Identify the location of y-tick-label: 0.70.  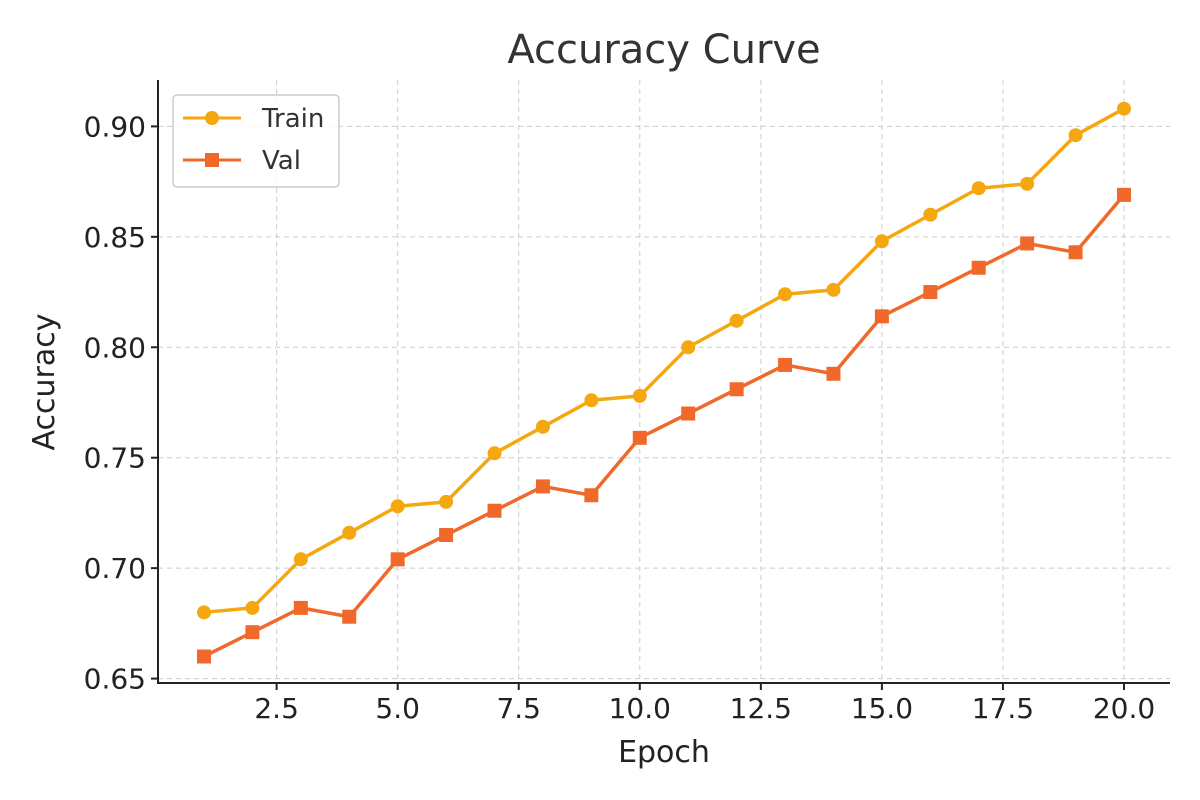
(115, 568).